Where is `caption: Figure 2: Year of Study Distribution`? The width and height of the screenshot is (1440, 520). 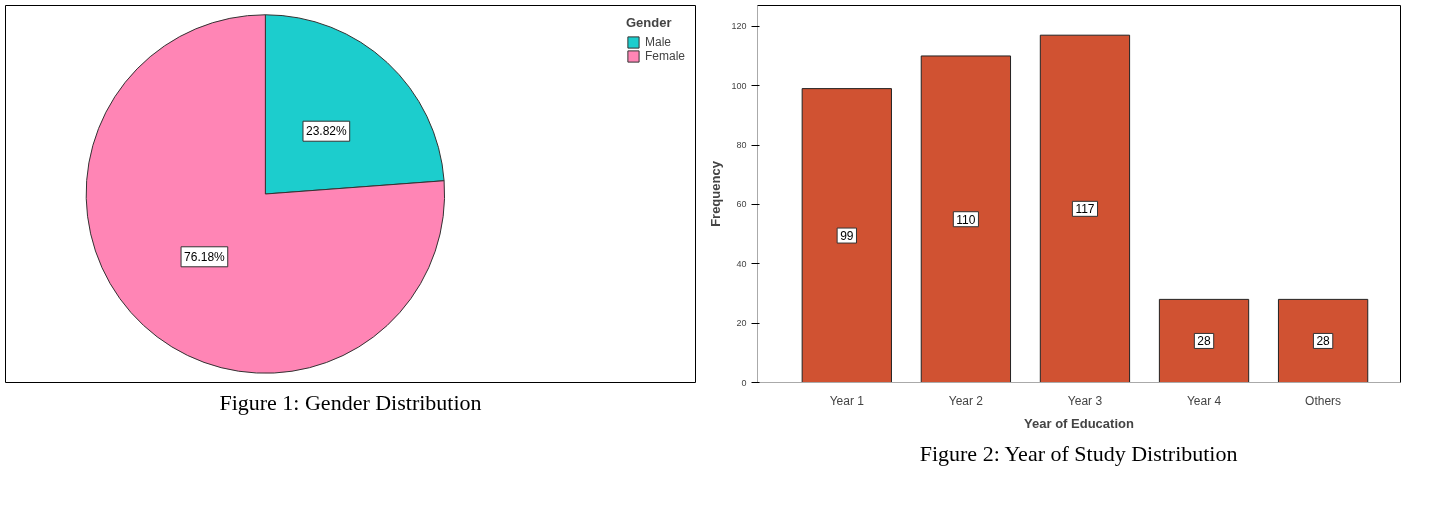
caption: Figure 2: Year of Study Distribution is located at coordinates (1078, 453).